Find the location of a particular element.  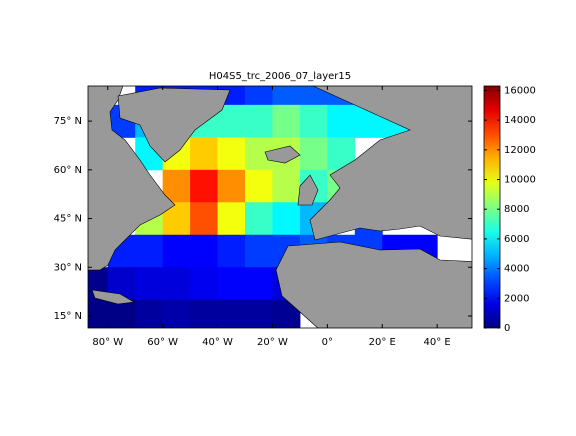

x-tick-label: 40° W is located at coordinates (217, 342).